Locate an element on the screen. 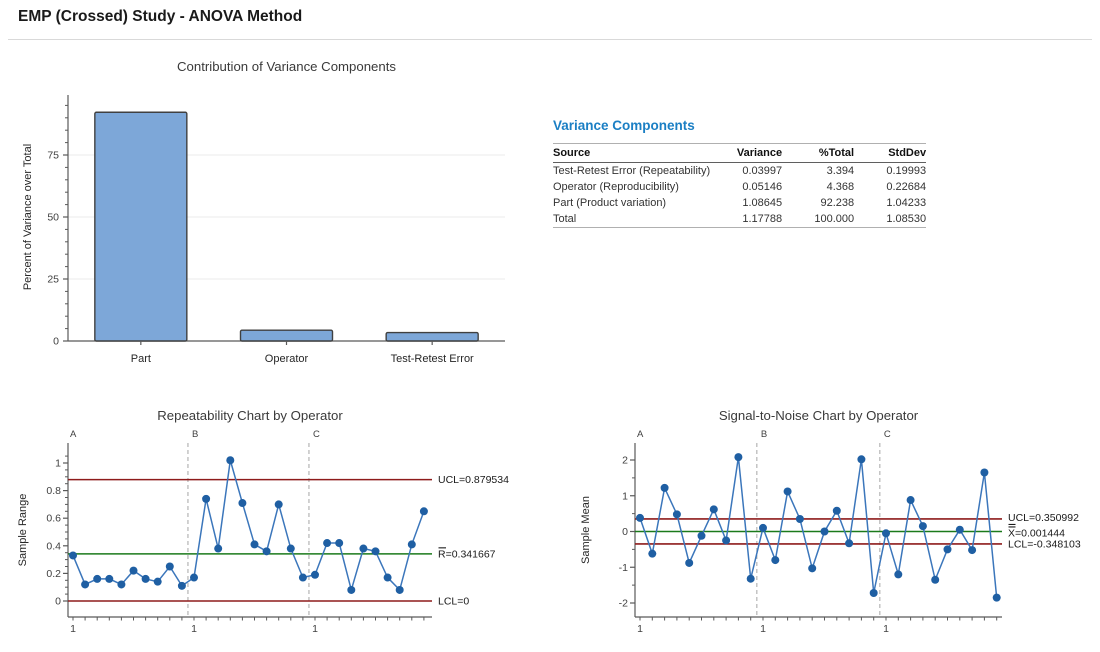 This screenshot has height=652, width=1100. table-cell: Operator (Reproducibility) is located at coordinates (616, 187).